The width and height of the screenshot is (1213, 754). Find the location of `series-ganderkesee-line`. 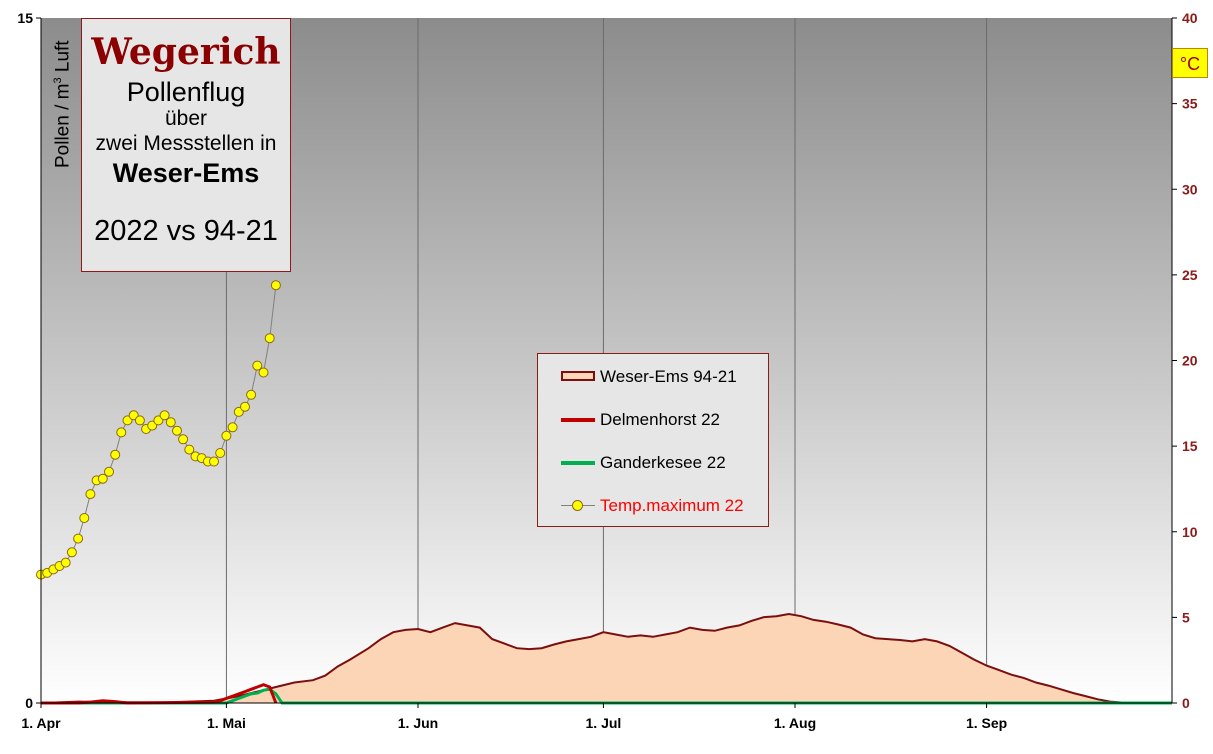

series-ganderkesee-line is located at coordinates (606, 696).